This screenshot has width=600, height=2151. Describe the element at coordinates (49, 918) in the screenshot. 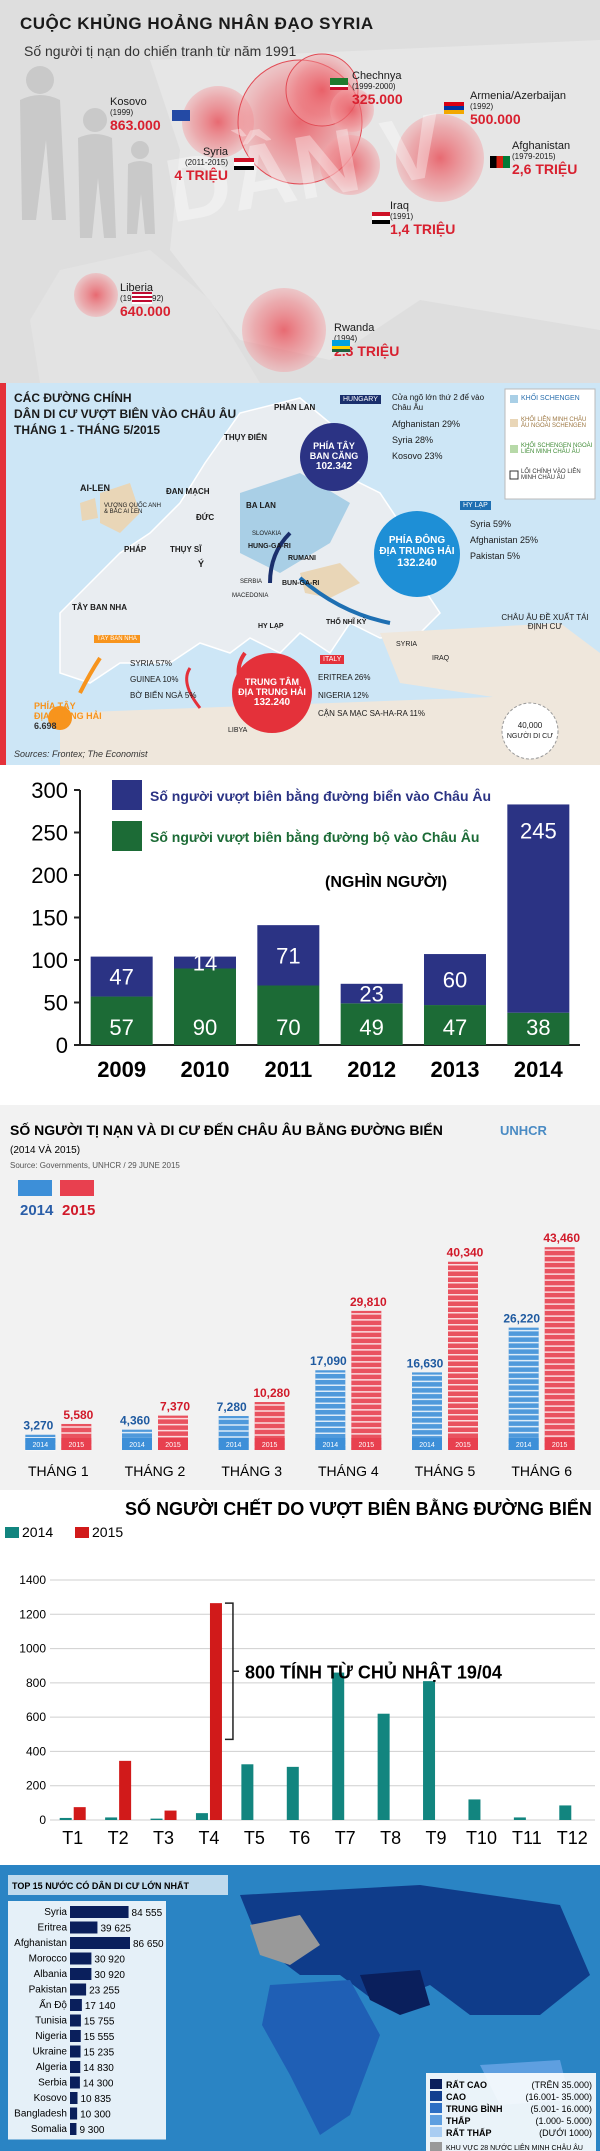

I see `y-tick-label: 150` at that location.